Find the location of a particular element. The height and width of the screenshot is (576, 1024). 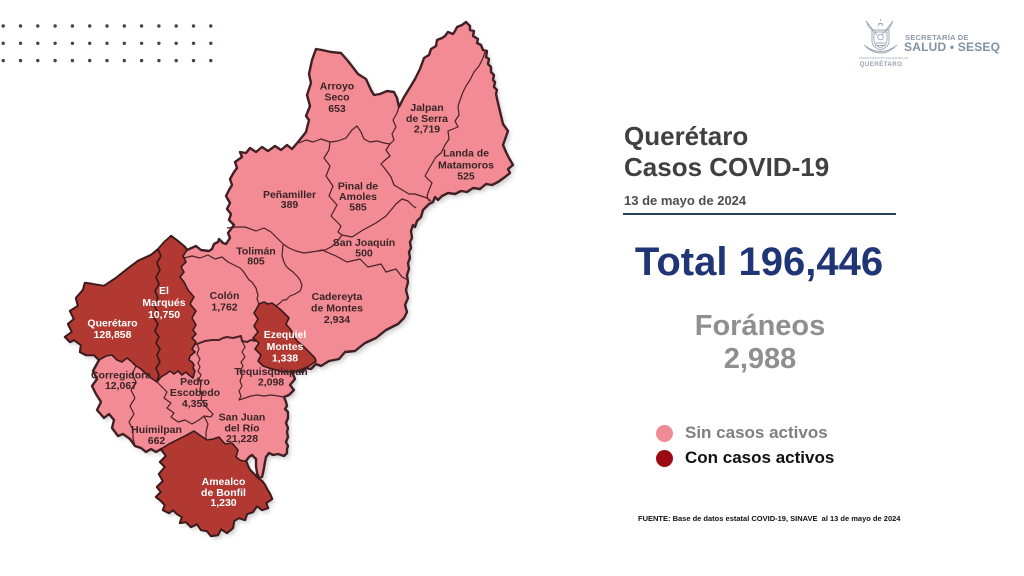

svg-text: 1,762 is located at coordinates (224, 308).